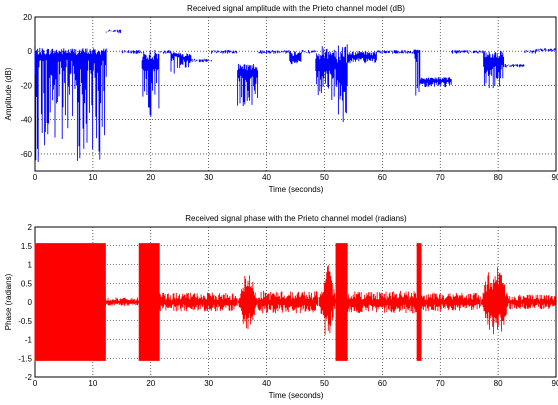 This screenshot has width=558, height=405. Describe the element at coordinates (296, 395) in the screenshot. I see `phase-x-label: Time (seconds)` at that location.